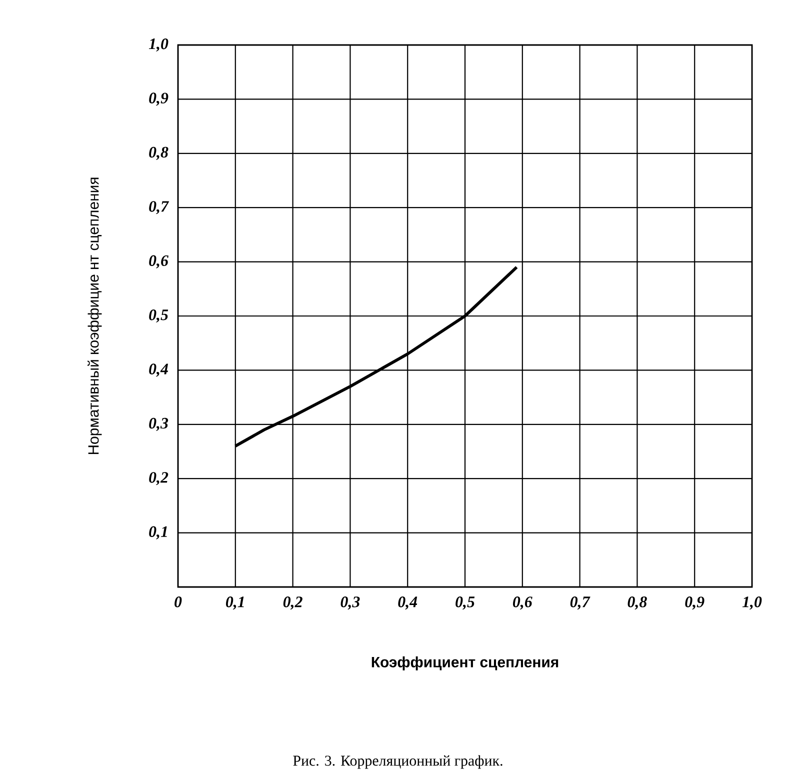 The image size is (797, 784). Describe the element at coordinates (465, 603) in the screenshot. I see `x-tick-label: 0,5` at that location.